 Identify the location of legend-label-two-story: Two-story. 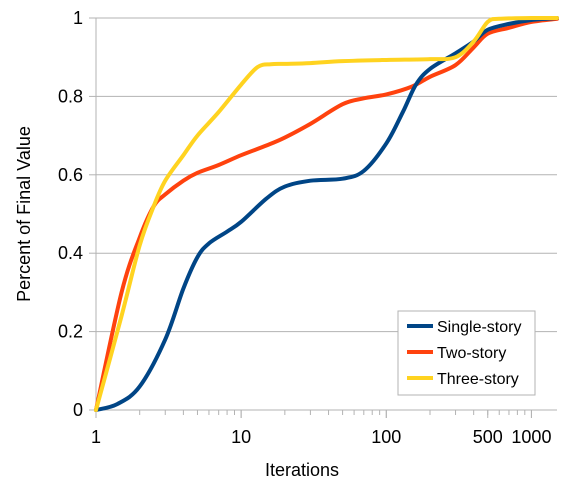
(471, 353).